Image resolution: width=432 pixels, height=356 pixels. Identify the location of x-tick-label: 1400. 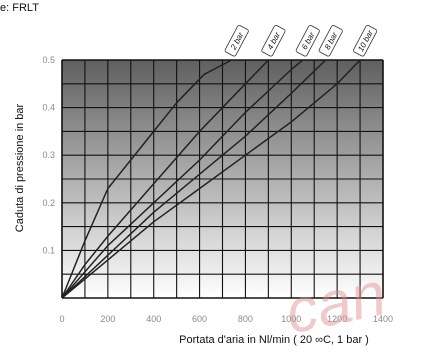
(383, 319).